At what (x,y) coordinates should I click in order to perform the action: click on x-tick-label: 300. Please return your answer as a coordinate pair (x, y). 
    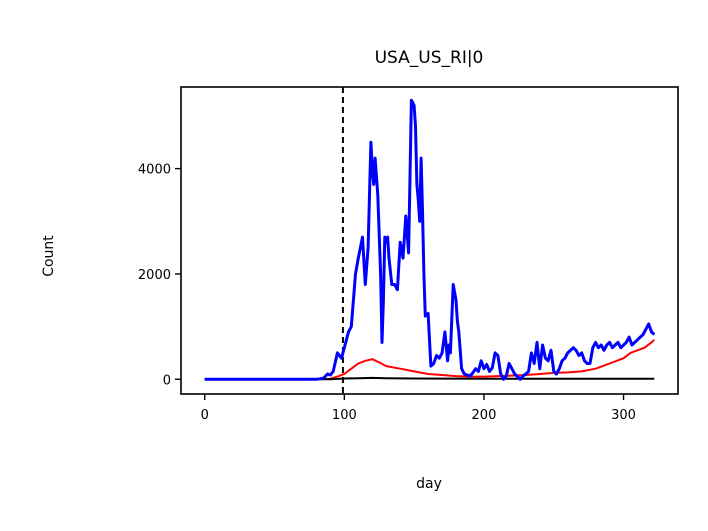
    Looking at the image, I should click on (623, 415).